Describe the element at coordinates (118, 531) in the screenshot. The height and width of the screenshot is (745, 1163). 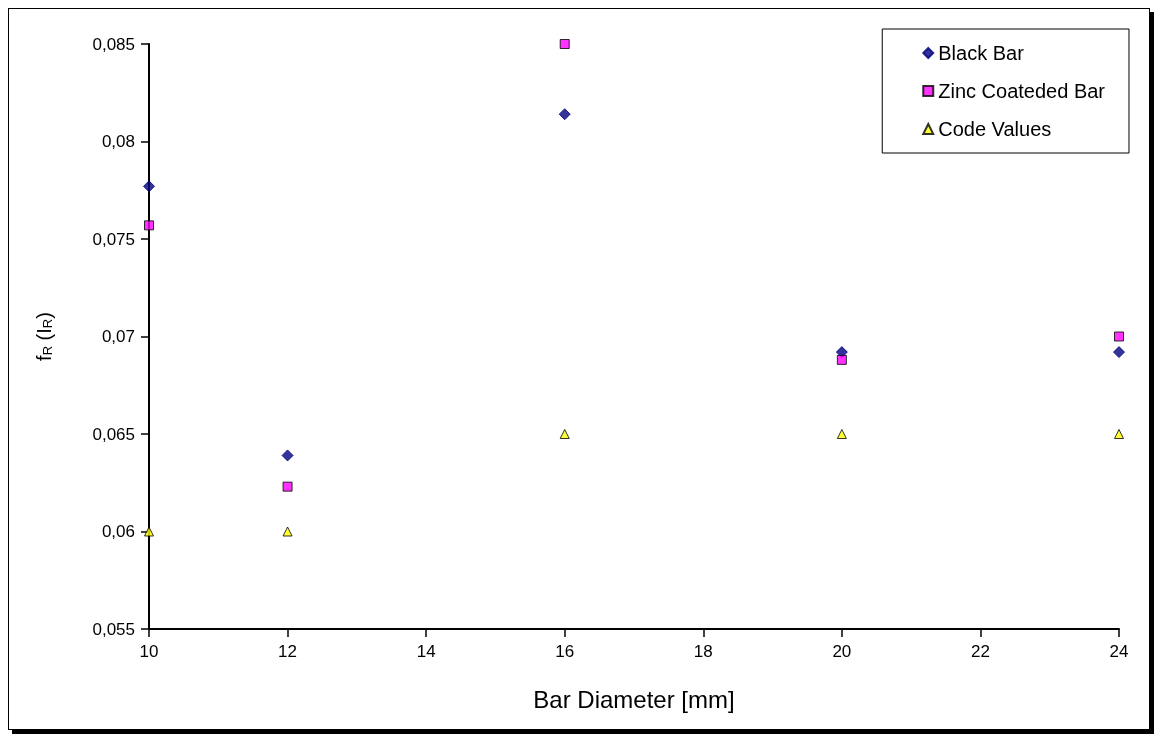
I see `y-tick-label: 0,06` at that location.